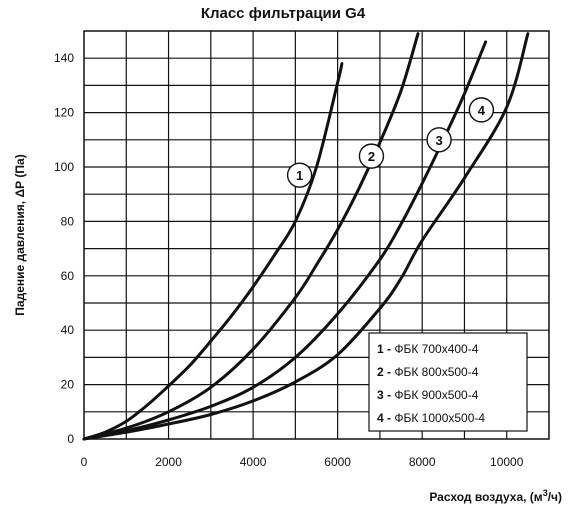 This screenshot has height=516, width=571. I want to click on y-tick-label: 140, so click(64, 58).